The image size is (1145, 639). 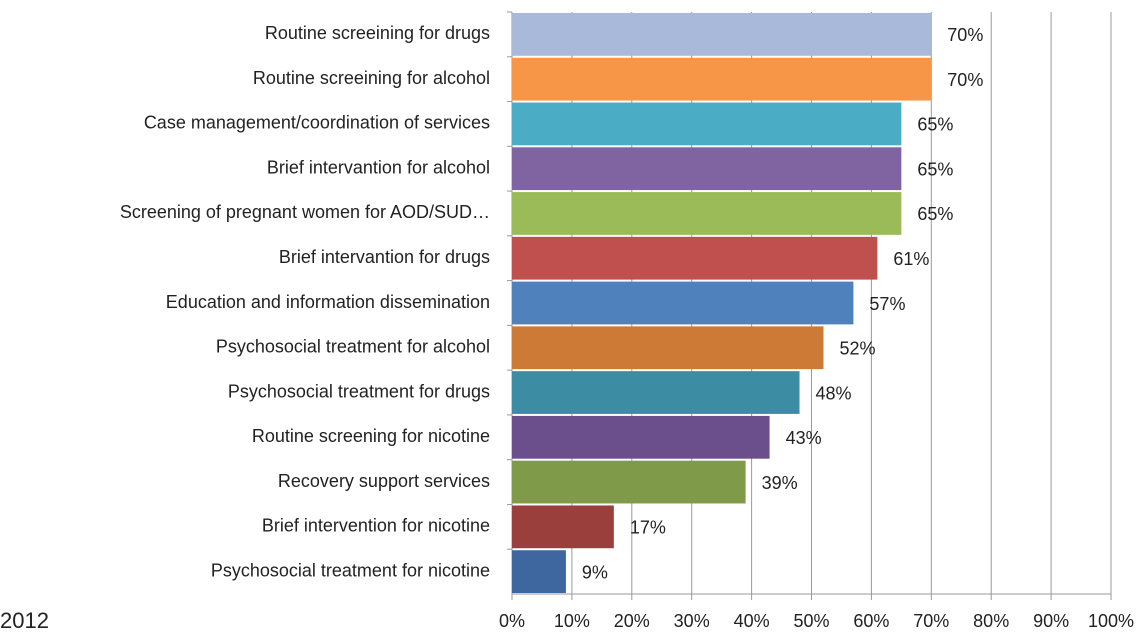 I want to click on y-tick-label: Routine screeining for drugs, so click(x=377, y=33).